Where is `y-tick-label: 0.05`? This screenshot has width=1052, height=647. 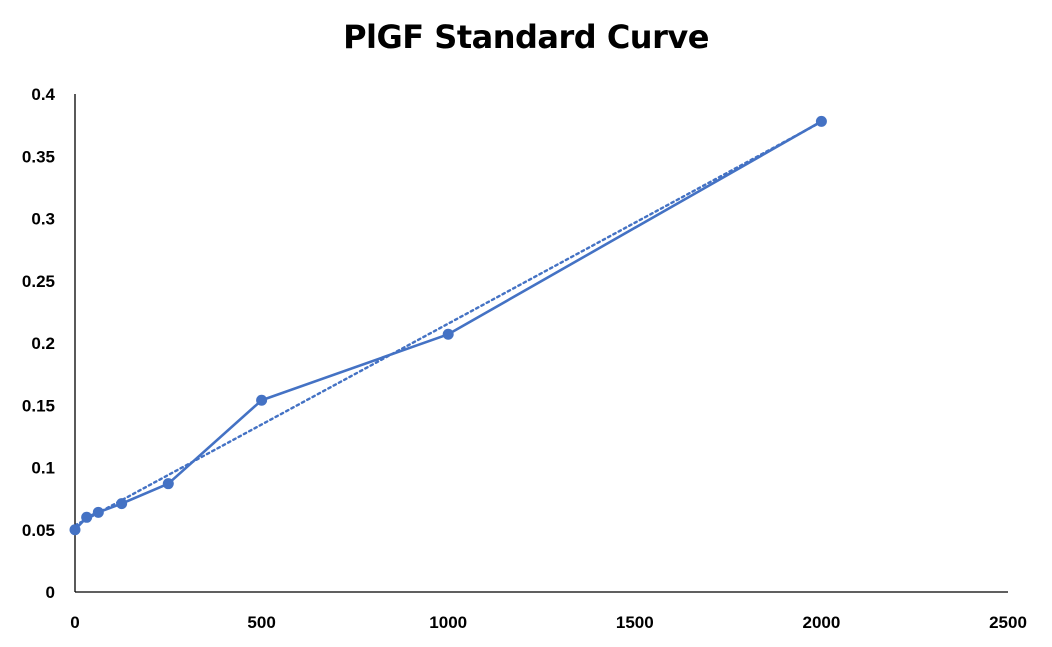 y-tick-label: 0.05 is located at coordinates (38, 530).